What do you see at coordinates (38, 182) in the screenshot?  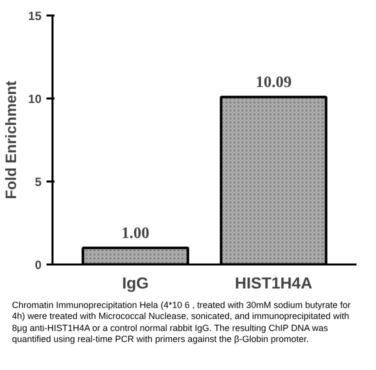 I see `y-tick-label: 5` at bounding box center [38, 182].